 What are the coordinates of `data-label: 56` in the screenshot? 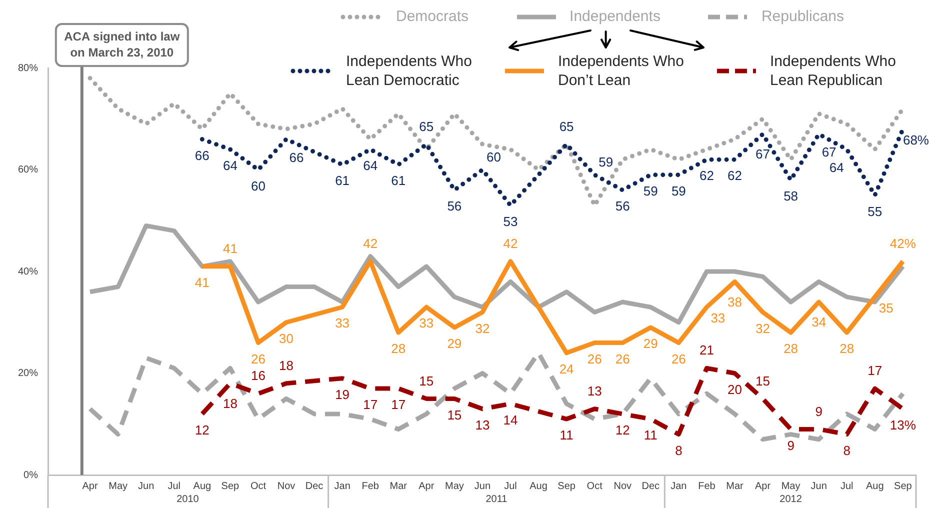 It's located at (622, 206).